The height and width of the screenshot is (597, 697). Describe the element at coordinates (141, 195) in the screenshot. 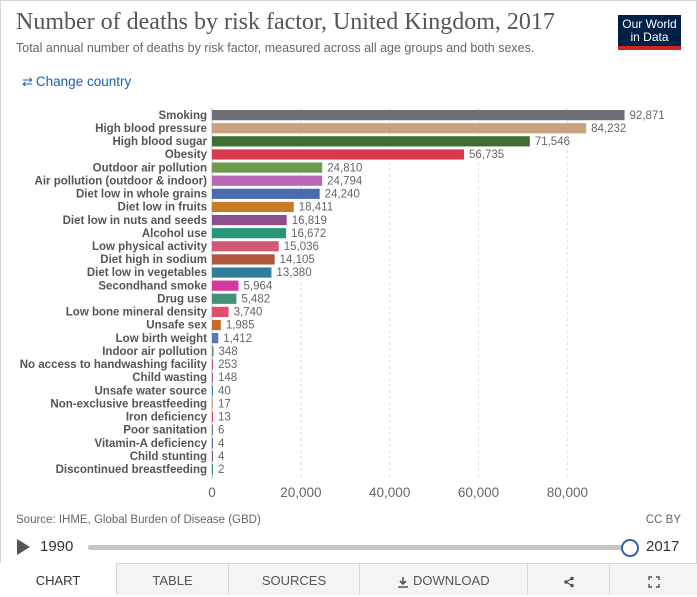

I see `category-label: Diet low in whole grains` at that location.